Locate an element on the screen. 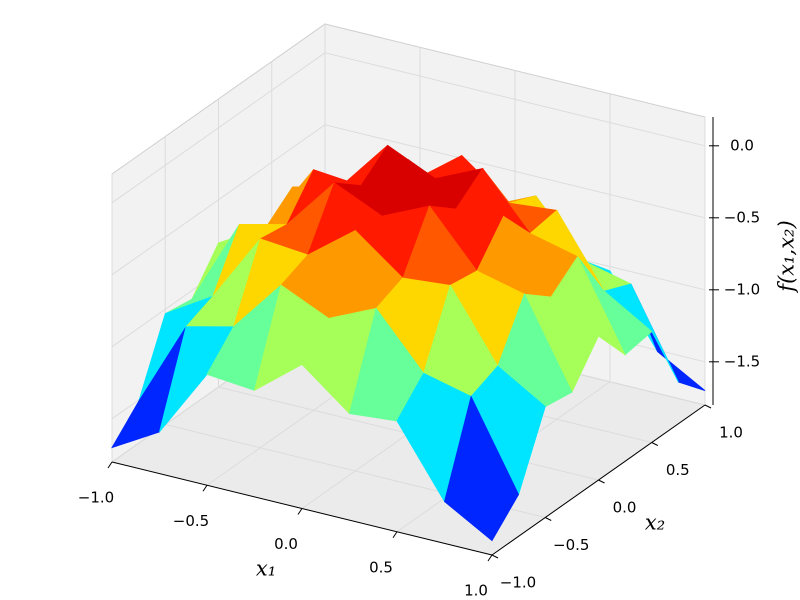 Image resolution: width=800 pixels, height=600 pixels. y-axis-line is located at coordinates (598, 480).